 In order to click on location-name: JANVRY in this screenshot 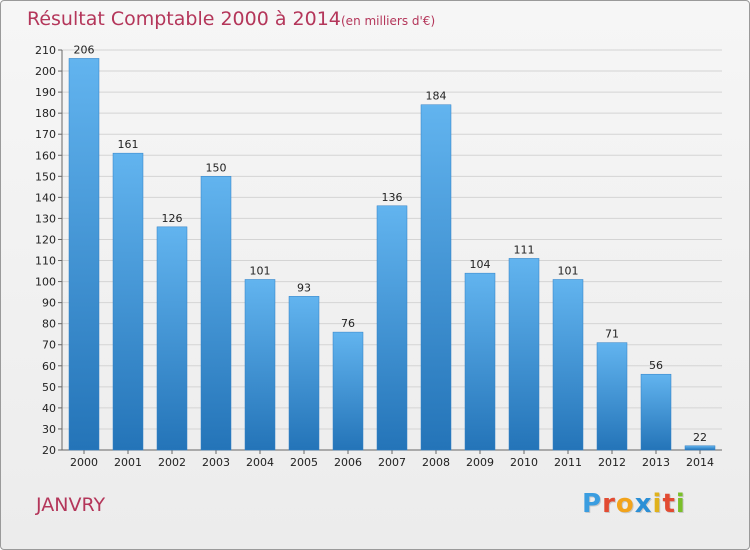, I will do `click(71, 505)`.